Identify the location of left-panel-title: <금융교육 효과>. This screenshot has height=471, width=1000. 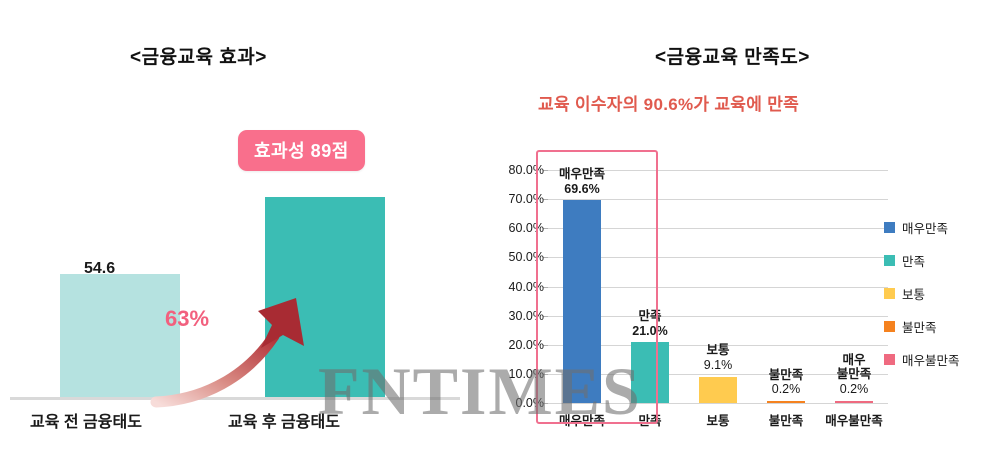
(198, 57).